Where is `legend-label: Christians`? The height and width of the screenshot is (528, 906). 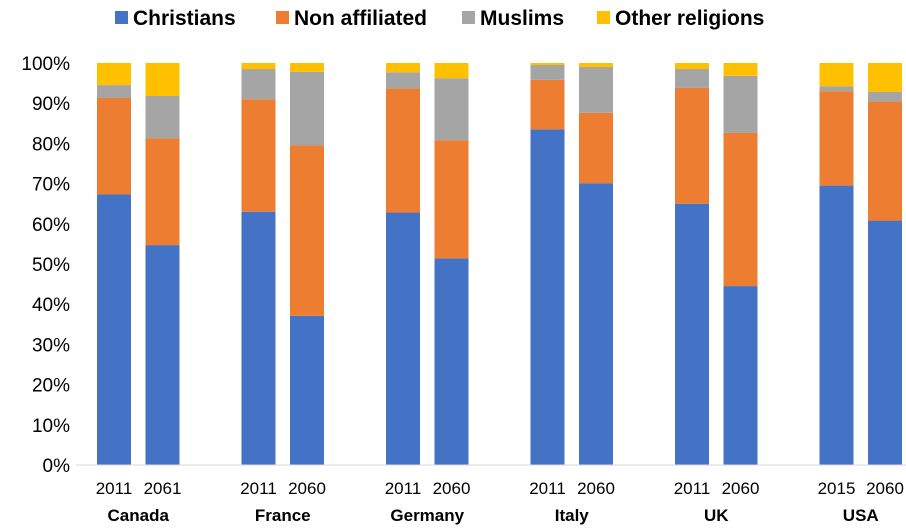 legend-label: Christians is located at coordinates (184, 18).